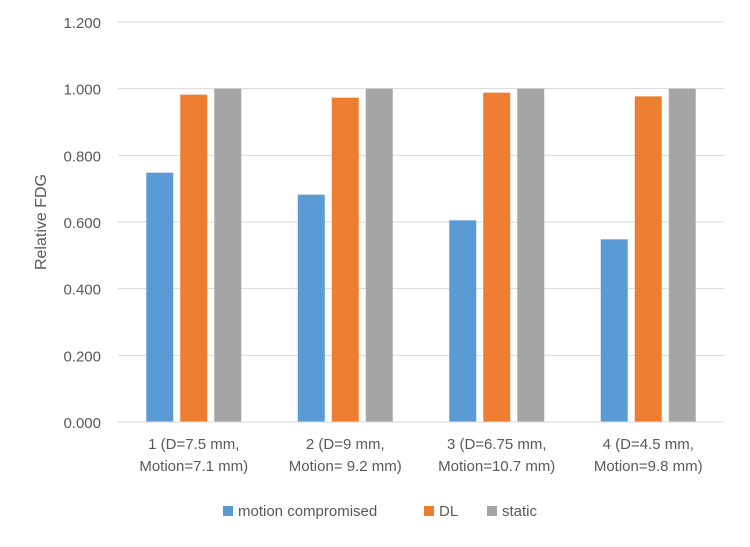 This screenshot has height=547, width=750. Describe the element at coordinates (82, 90) in the screenshot. I see `y-tick-label: 1.000` at that location.